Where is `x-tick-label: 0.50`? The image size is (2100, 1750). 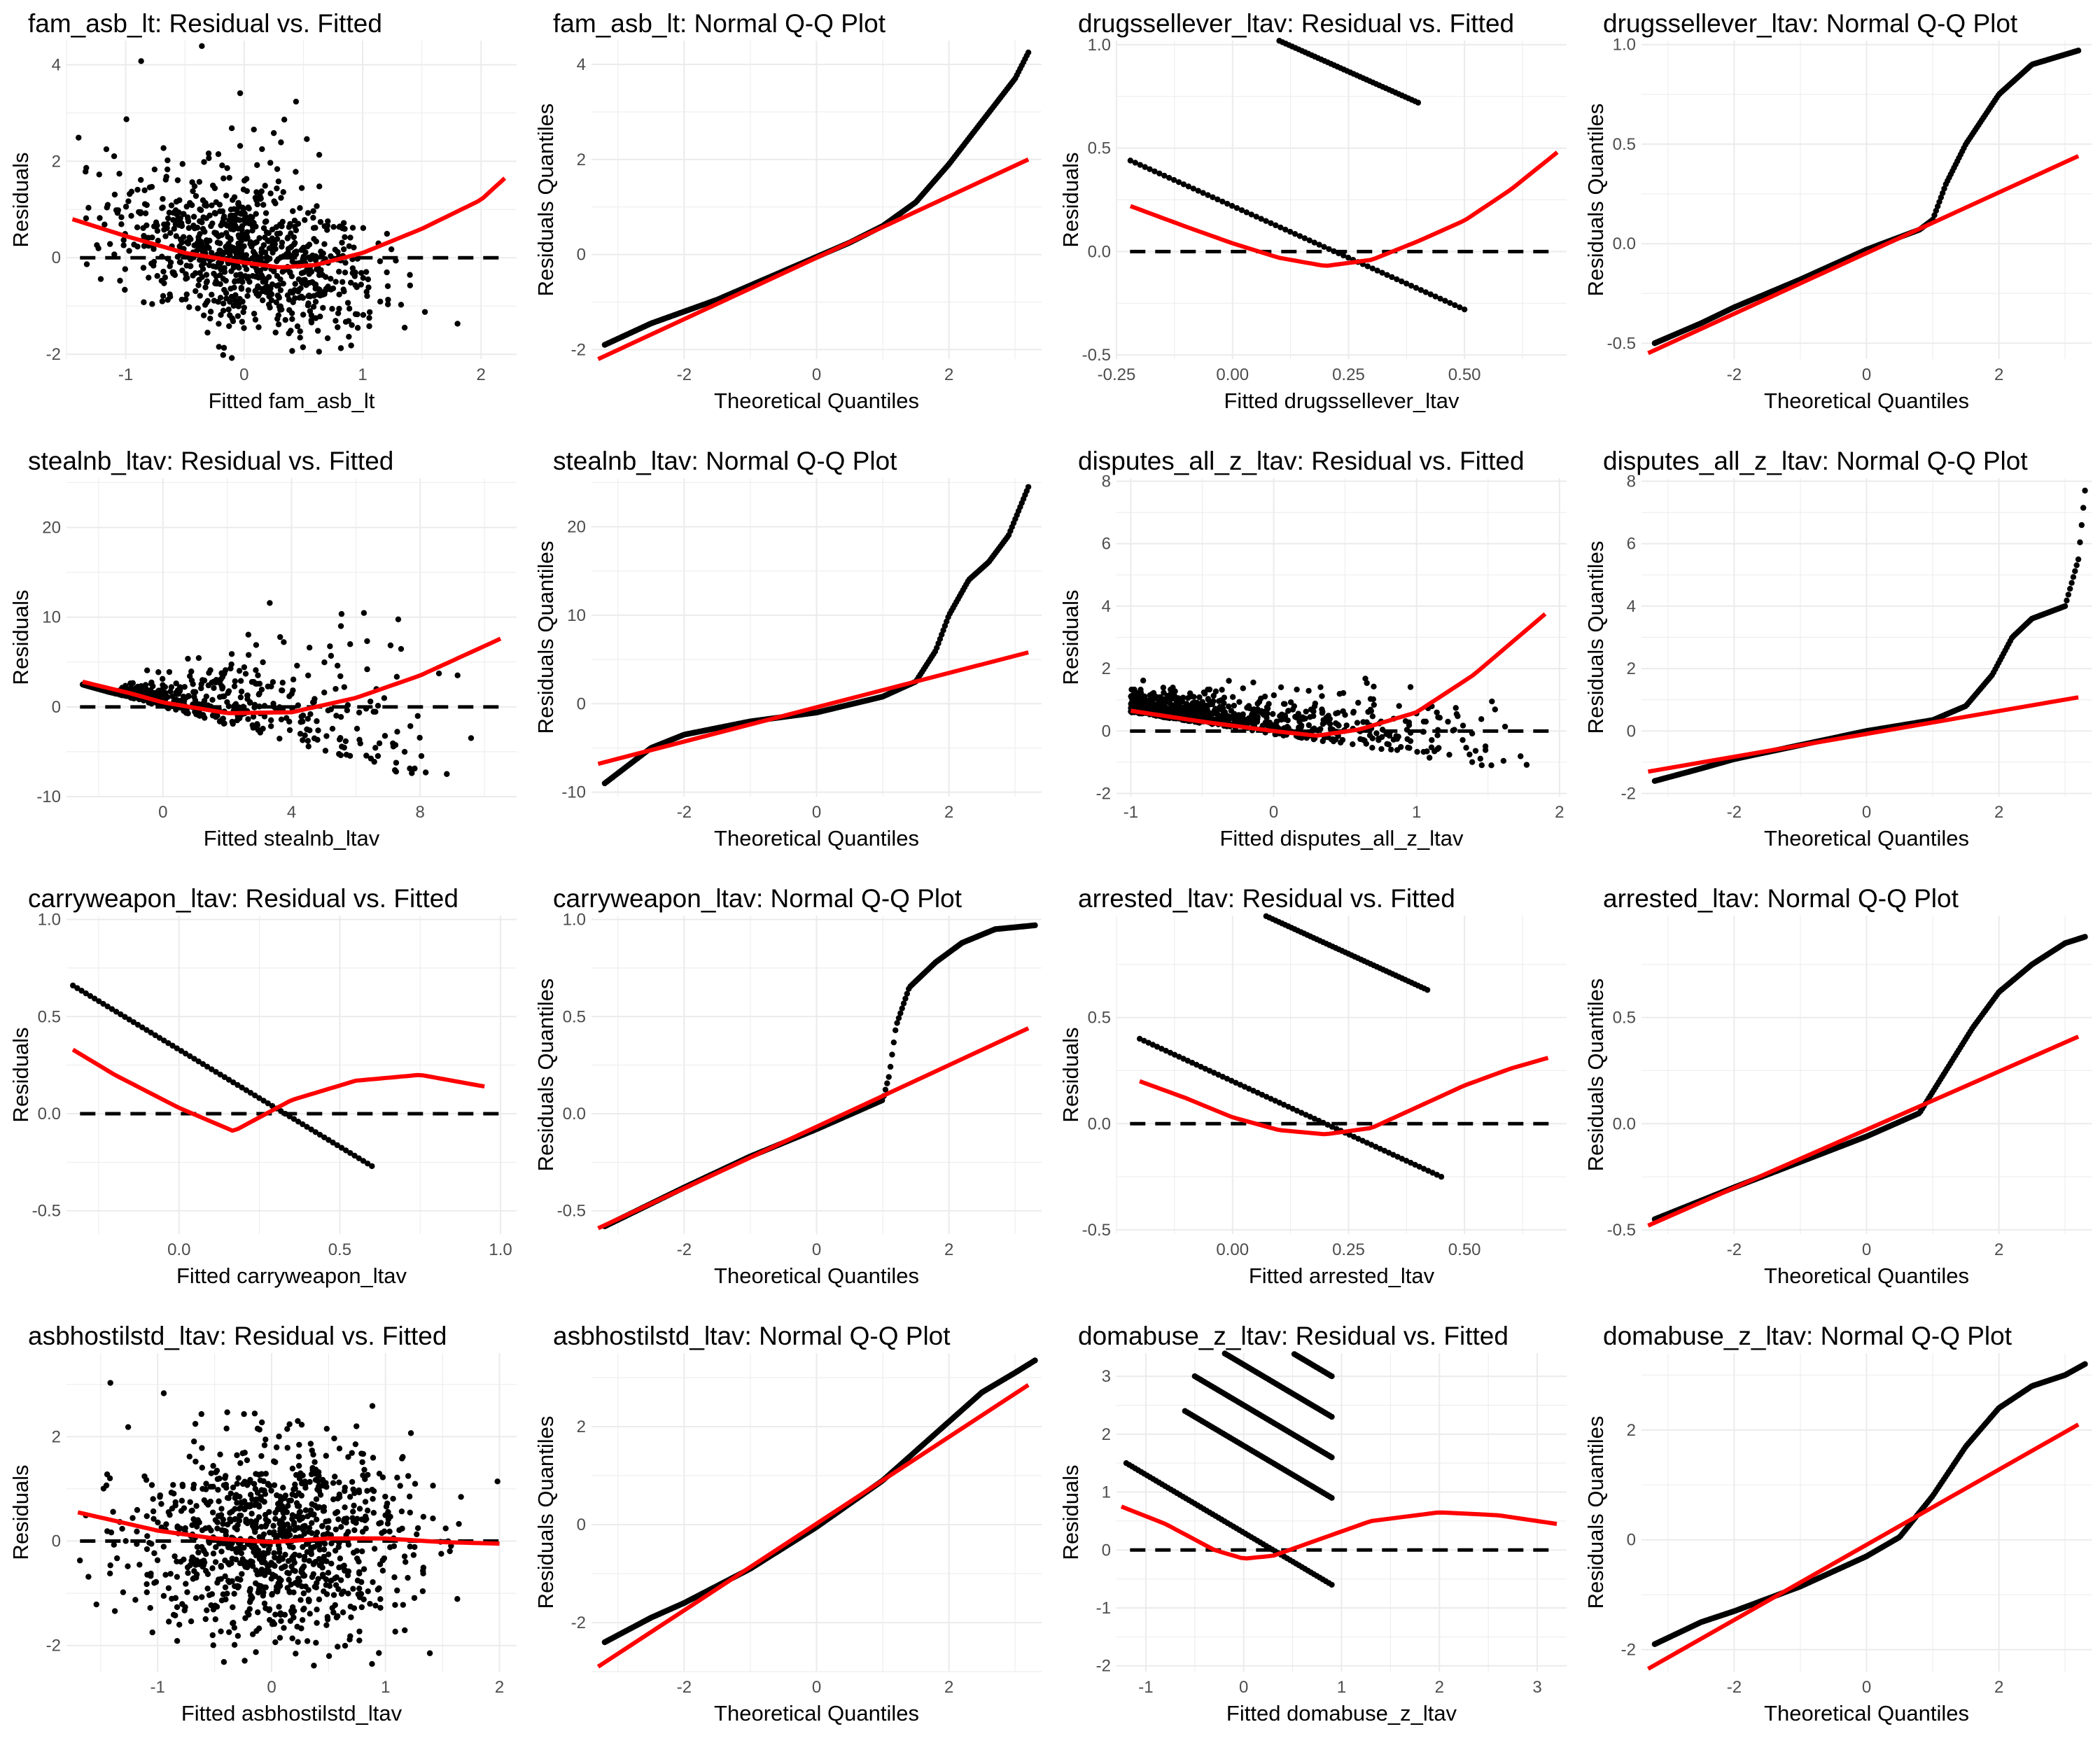 x-tick-label: 0.50 is located at coordinates (1464, 374).